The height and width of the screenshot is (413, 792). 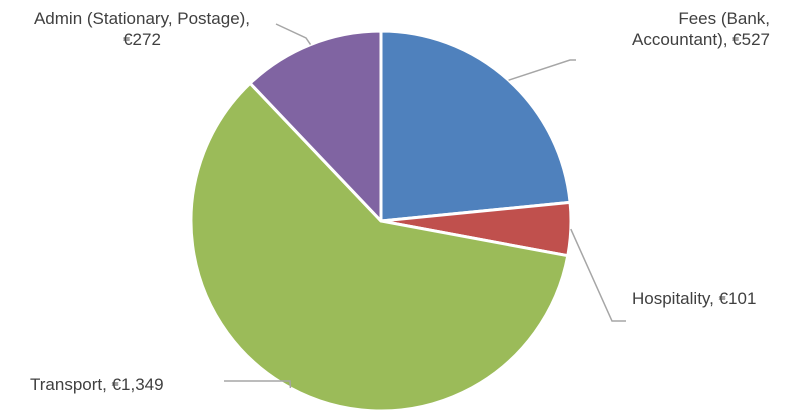 I want to click on label-admin-line2: €272, so click(x=142, y=39).